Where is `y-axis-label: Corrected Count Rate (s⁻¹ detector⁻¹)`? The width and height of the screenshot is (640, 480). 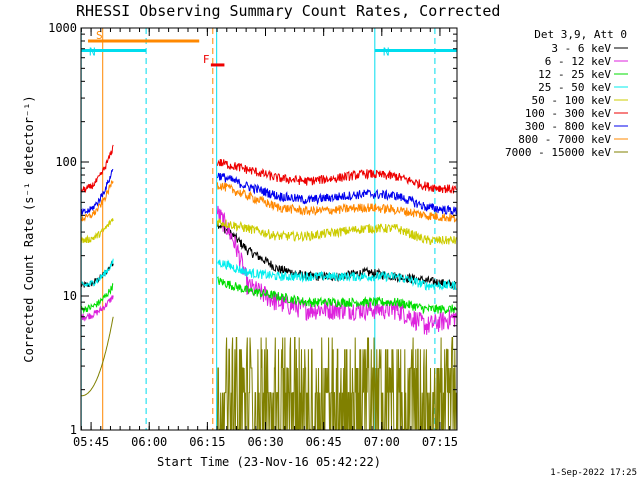 y-axis-label: Corrected Count Rate (s⁻¹ detector⁻¹) is located at coordinates (29, 228).